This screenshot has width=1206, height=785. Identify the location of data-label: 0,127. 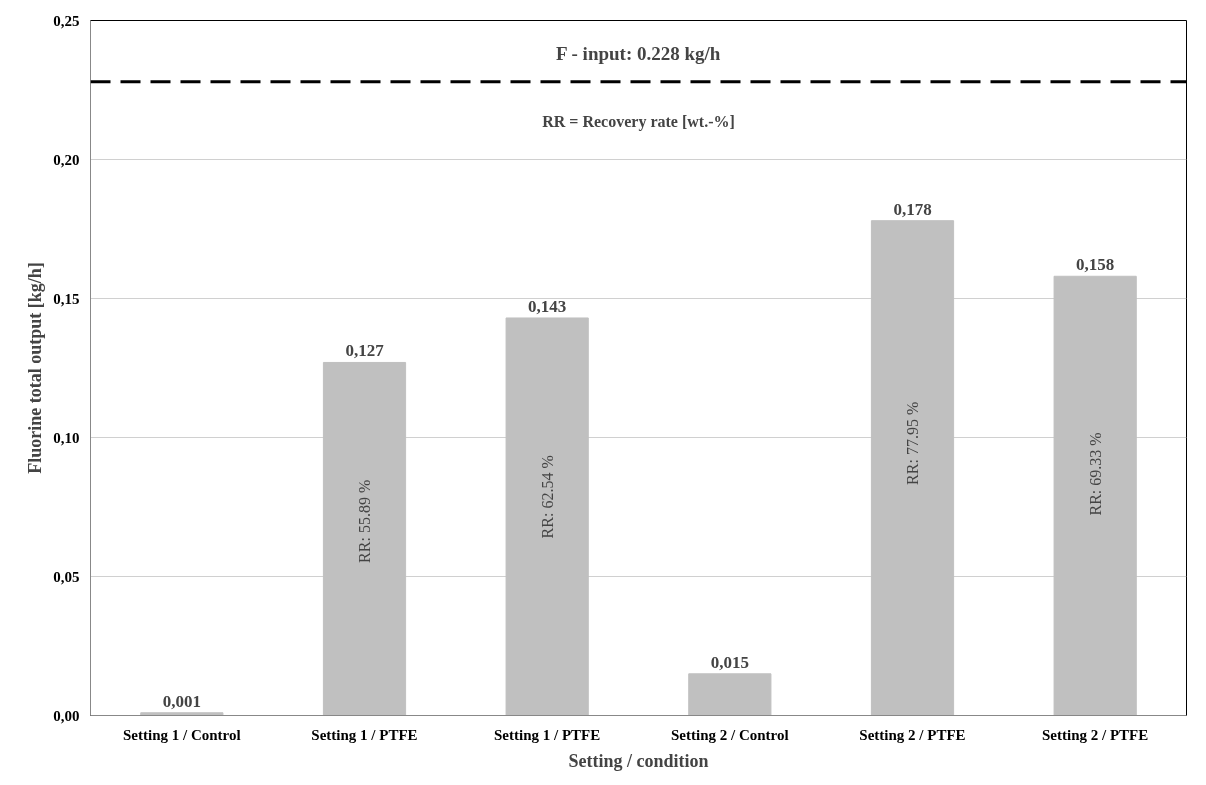
(365, 351).